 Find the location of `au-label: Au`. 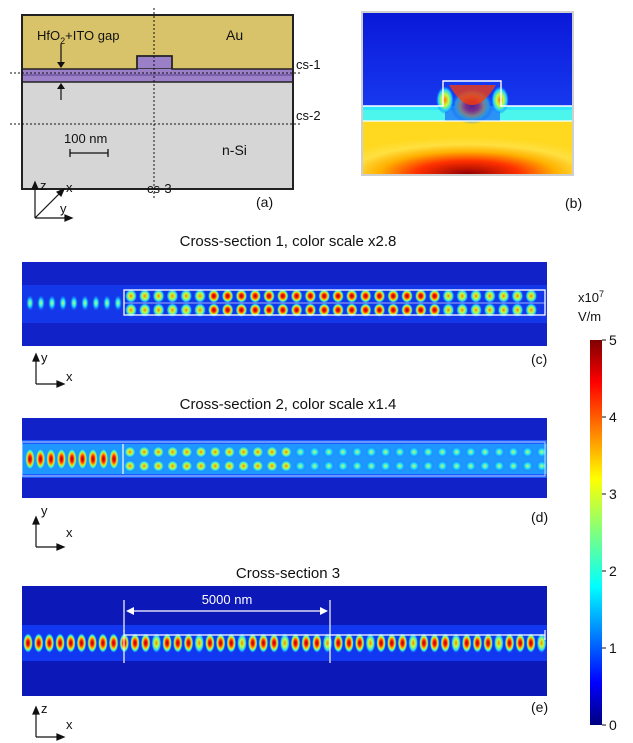

au-label: Au is located at coordinates (234, 35).